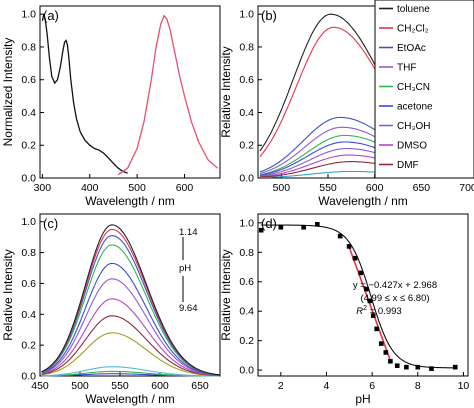  What do you see at coordinates (406, 68) in the screenshot?
I see `legend-entry: THF` at bounding box center [406, 68].